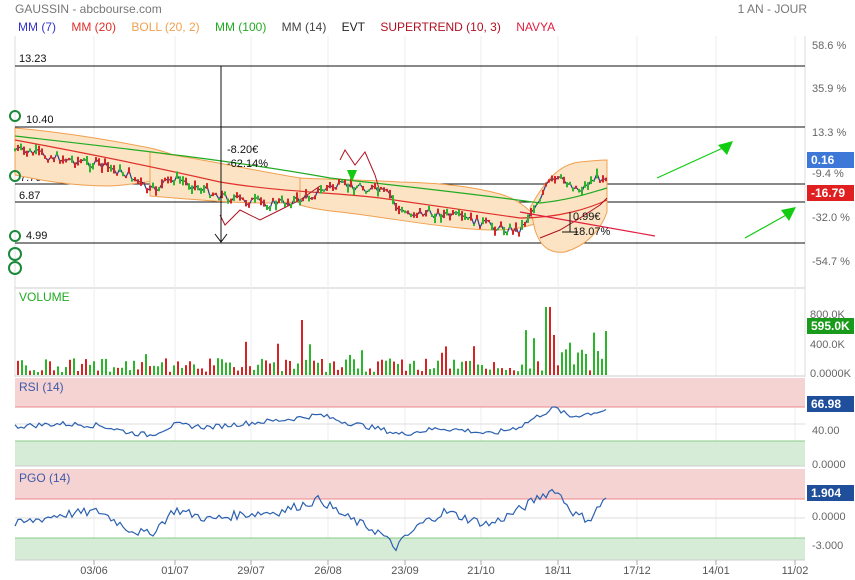 Image resolution: width=855 pixels, height=580 pixels. I want to click on legend-evt: EVT, so click(353, 27).